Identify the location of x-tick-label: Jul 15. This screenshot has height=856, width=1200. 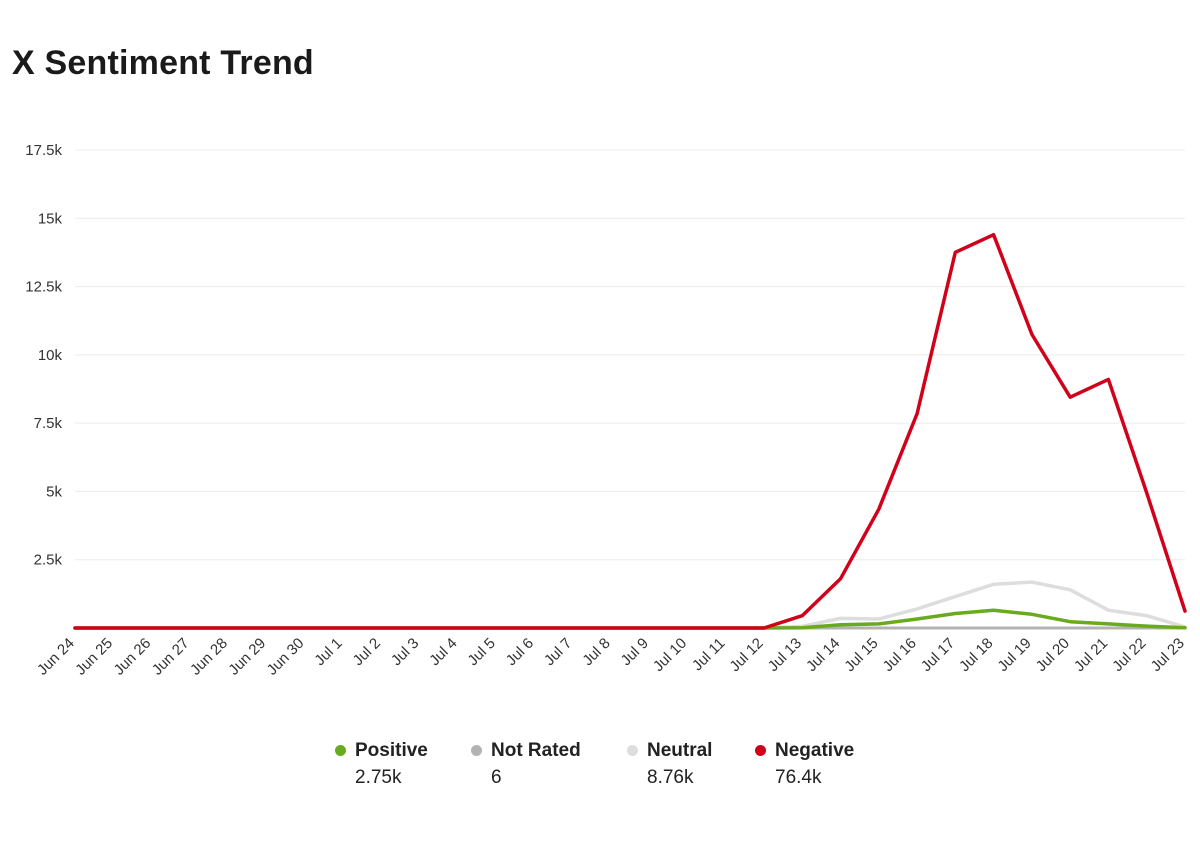
(861, 655).